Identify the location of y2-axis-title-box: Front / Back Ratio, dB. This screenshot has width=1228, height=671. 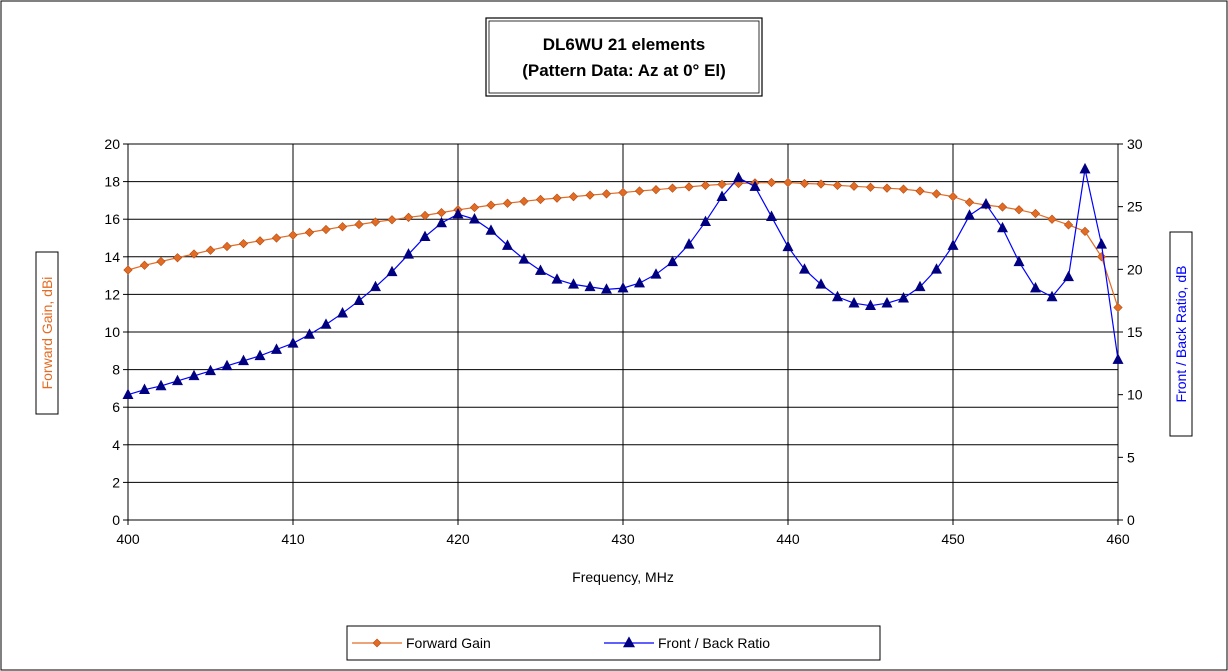
(1181, 334).